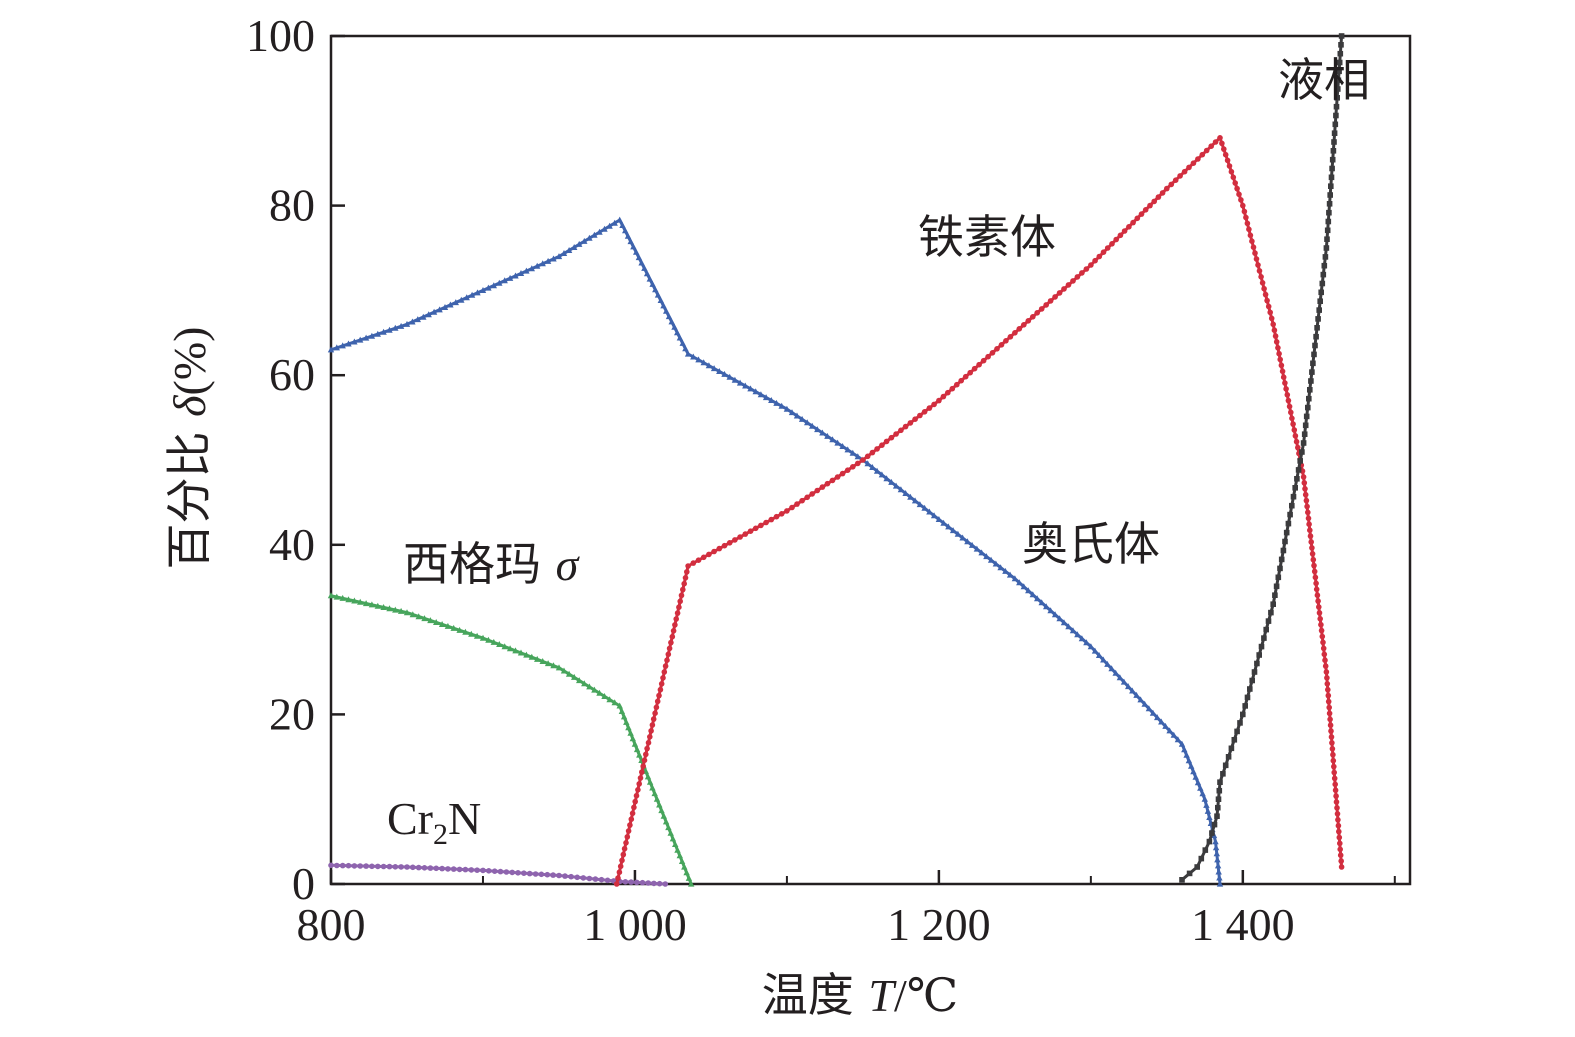 The height and width of the screenshot is (1037, 1575). I want to click on y-tick-label: 20, so click(292, 713).